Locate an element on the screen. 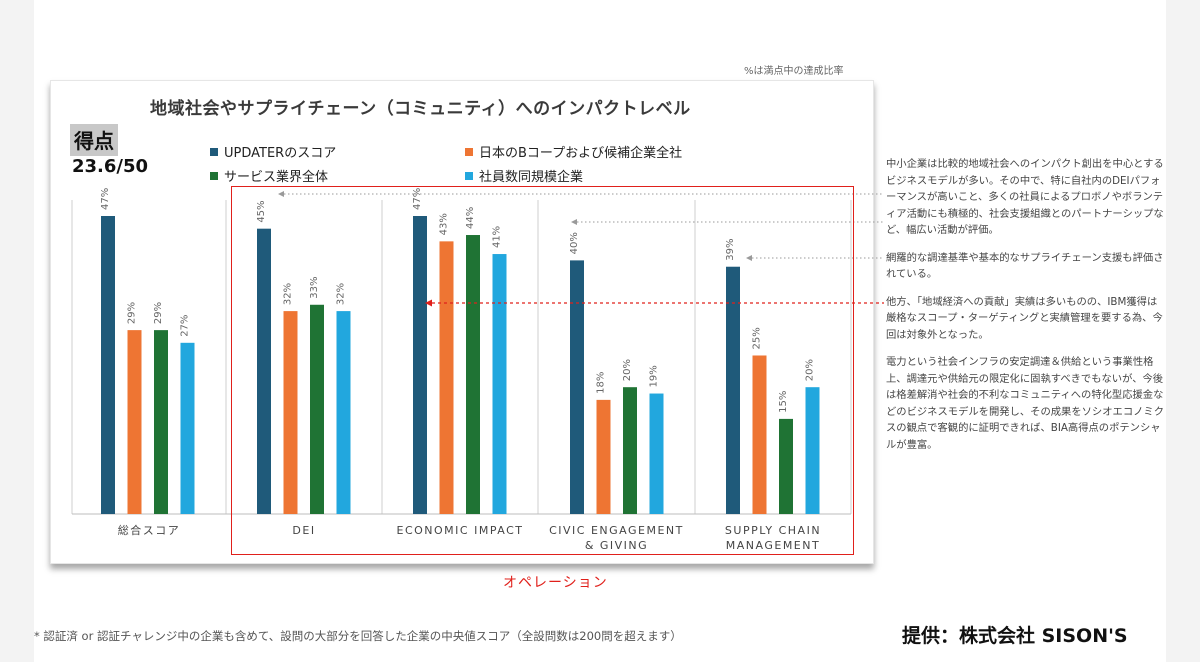  legend-item-size: 社員数同規模企業 is located at coordinates (524, 175).